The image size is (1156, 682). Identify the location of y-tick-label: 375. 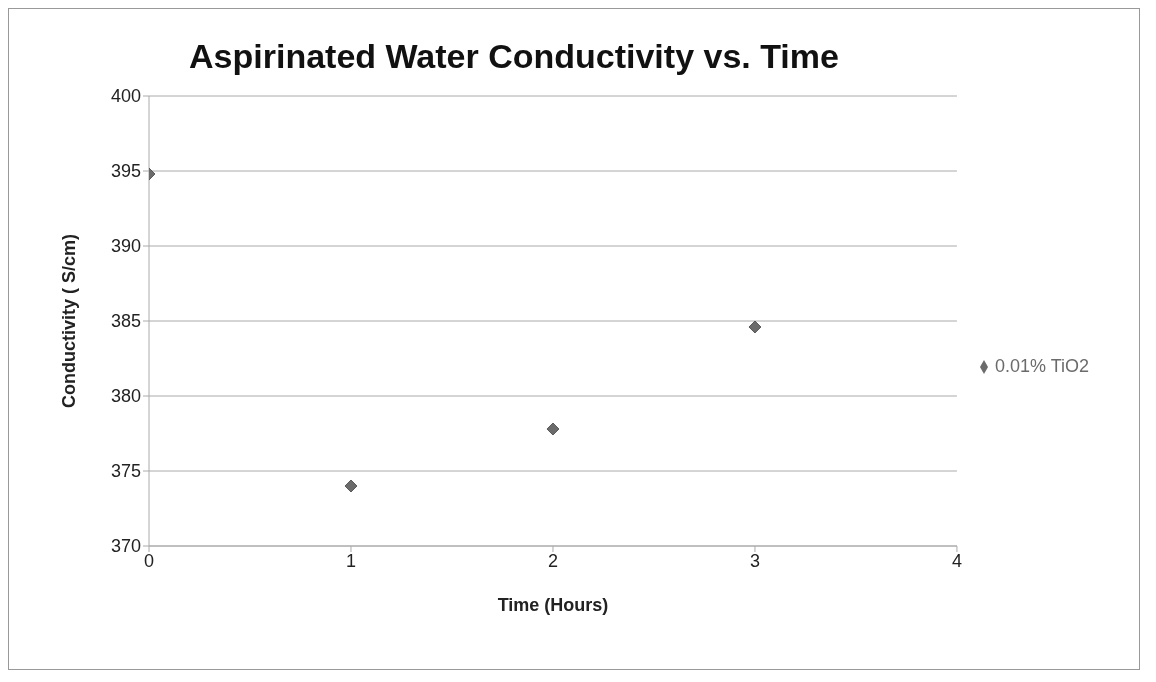
(125, 471).